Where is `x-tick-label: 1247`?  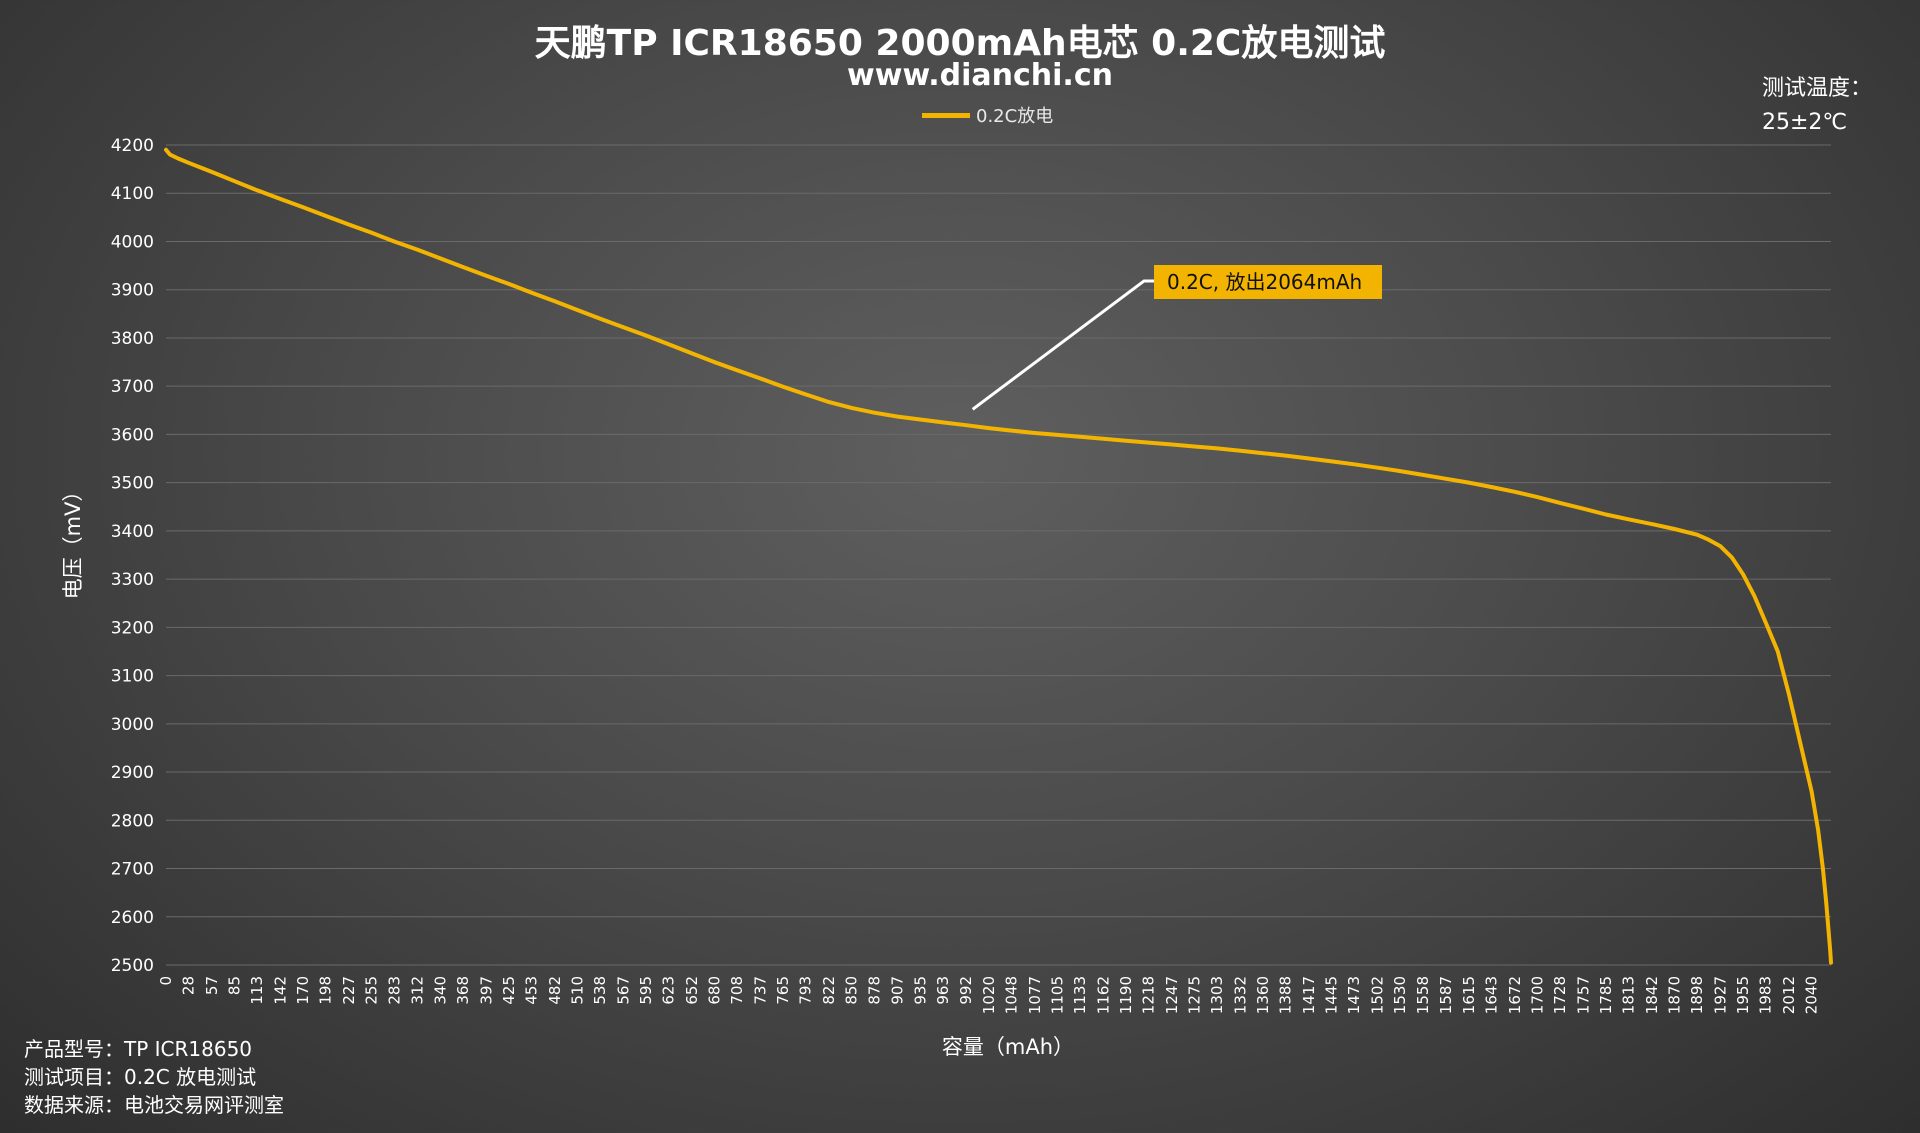
x-tick-label: 1247 is located at coordinates (1172, 995).